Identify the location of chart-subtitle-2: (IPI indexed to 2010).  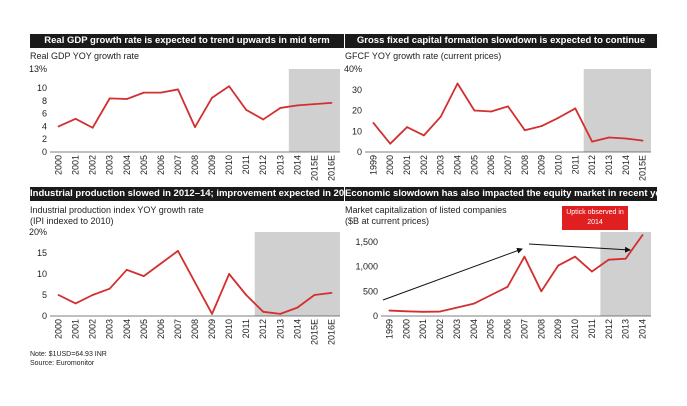
(72, 221).